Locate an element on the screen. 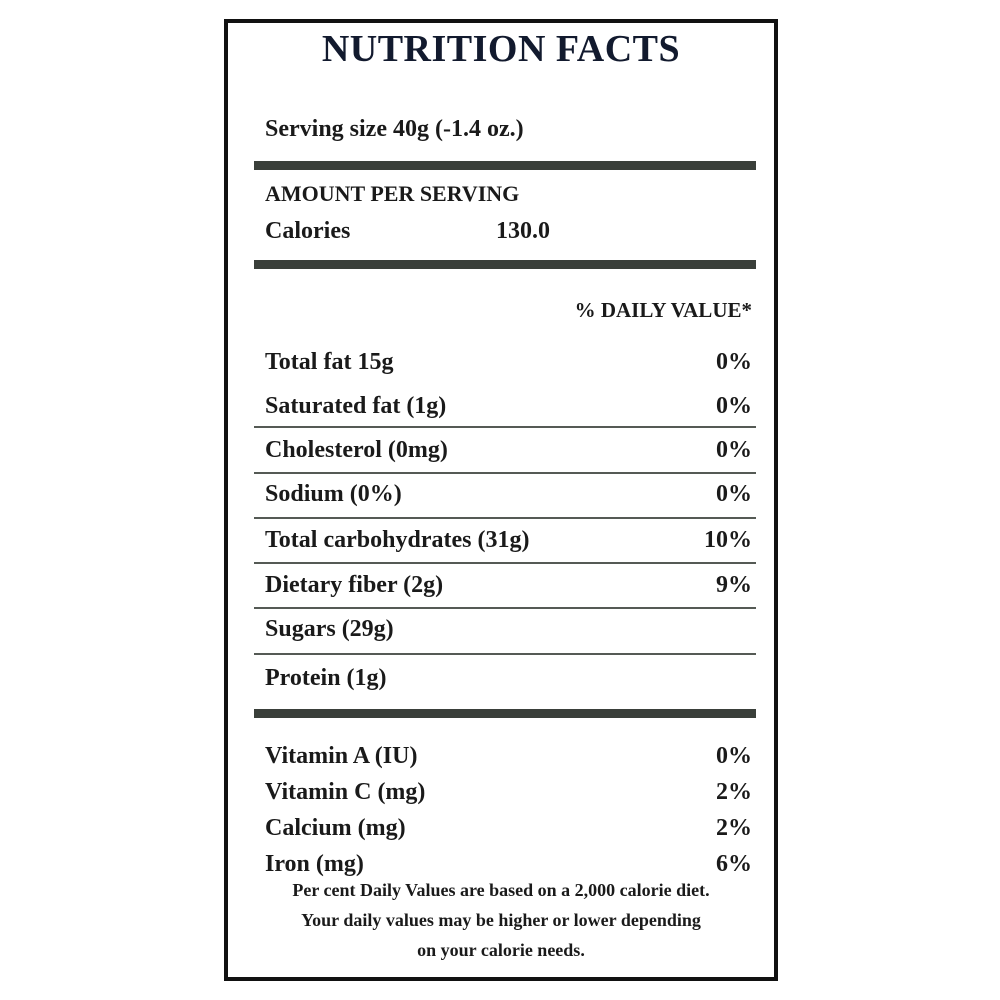  nutrient-sodium-dv: 0% is located at coordinates (734, 494).